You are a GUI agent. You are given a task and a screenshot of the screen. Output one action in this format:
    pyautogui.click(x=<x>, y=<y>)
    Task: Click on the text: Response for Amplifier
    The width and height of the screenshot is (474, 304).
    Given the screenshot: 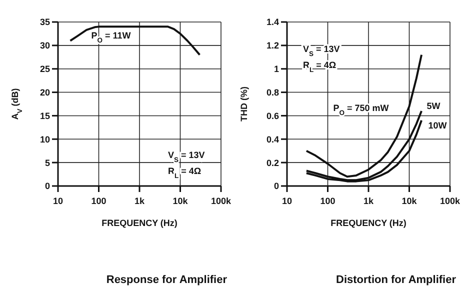 What is the action you would take?
    pyautogui.click(x=167, y=280)
    